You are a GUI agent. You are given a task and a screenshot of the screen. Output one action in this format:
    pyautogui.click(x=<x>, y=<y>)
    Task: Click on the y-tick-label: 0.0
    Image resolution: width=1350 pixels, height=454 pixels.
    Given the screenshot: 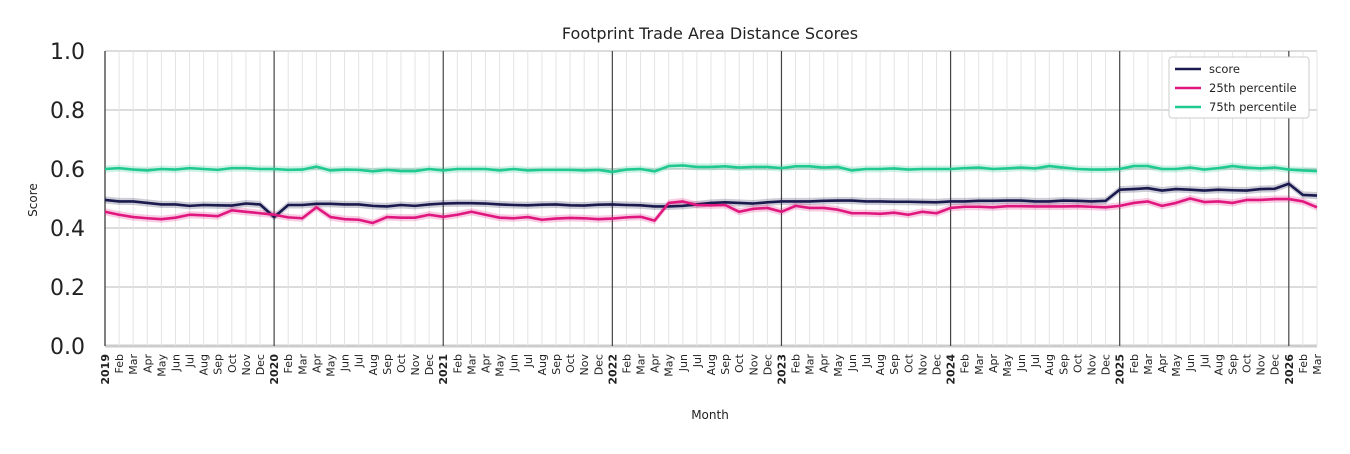 What is the action you would take?
    pyautogui.click(x=67, y=347)
    